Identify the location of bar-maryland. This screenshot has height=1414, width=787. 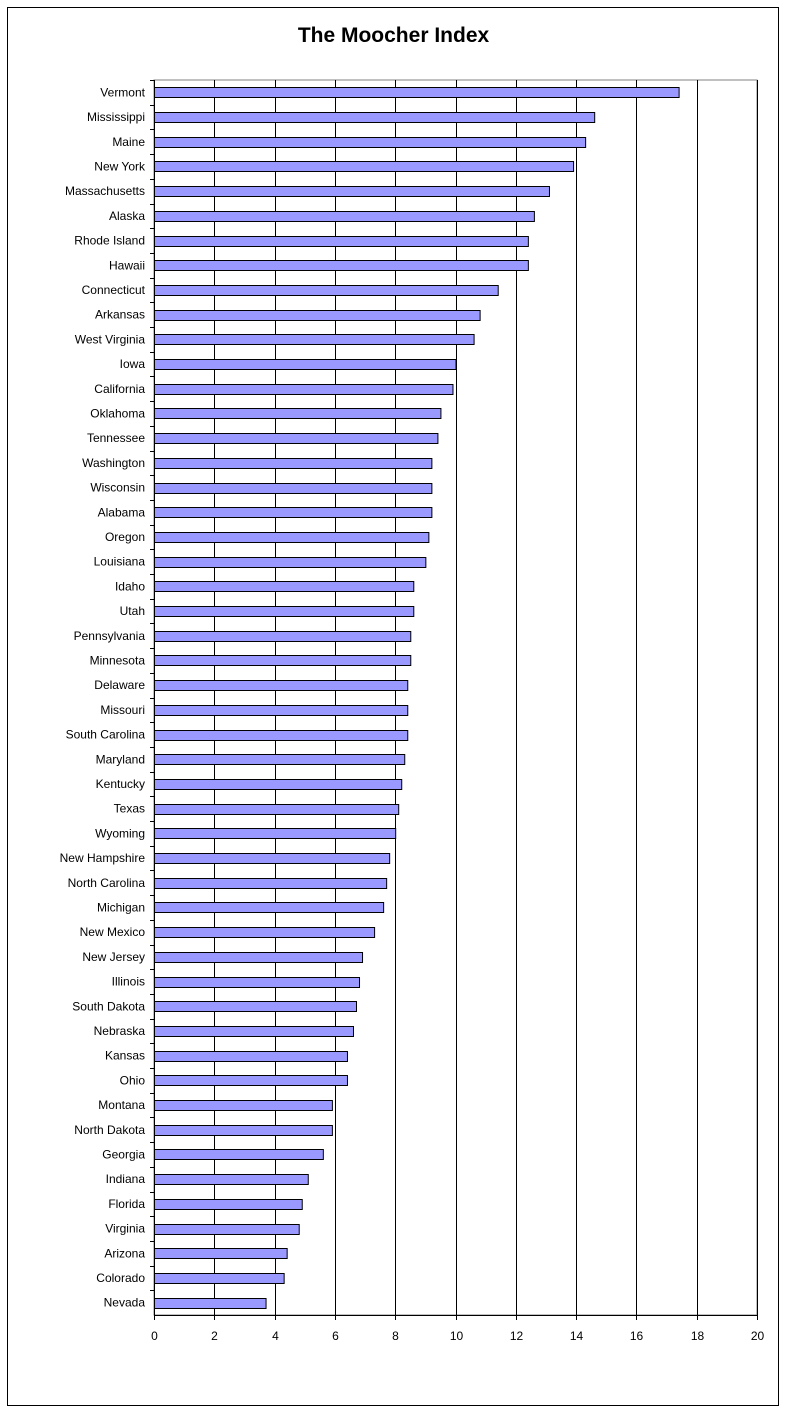
(280, 759).